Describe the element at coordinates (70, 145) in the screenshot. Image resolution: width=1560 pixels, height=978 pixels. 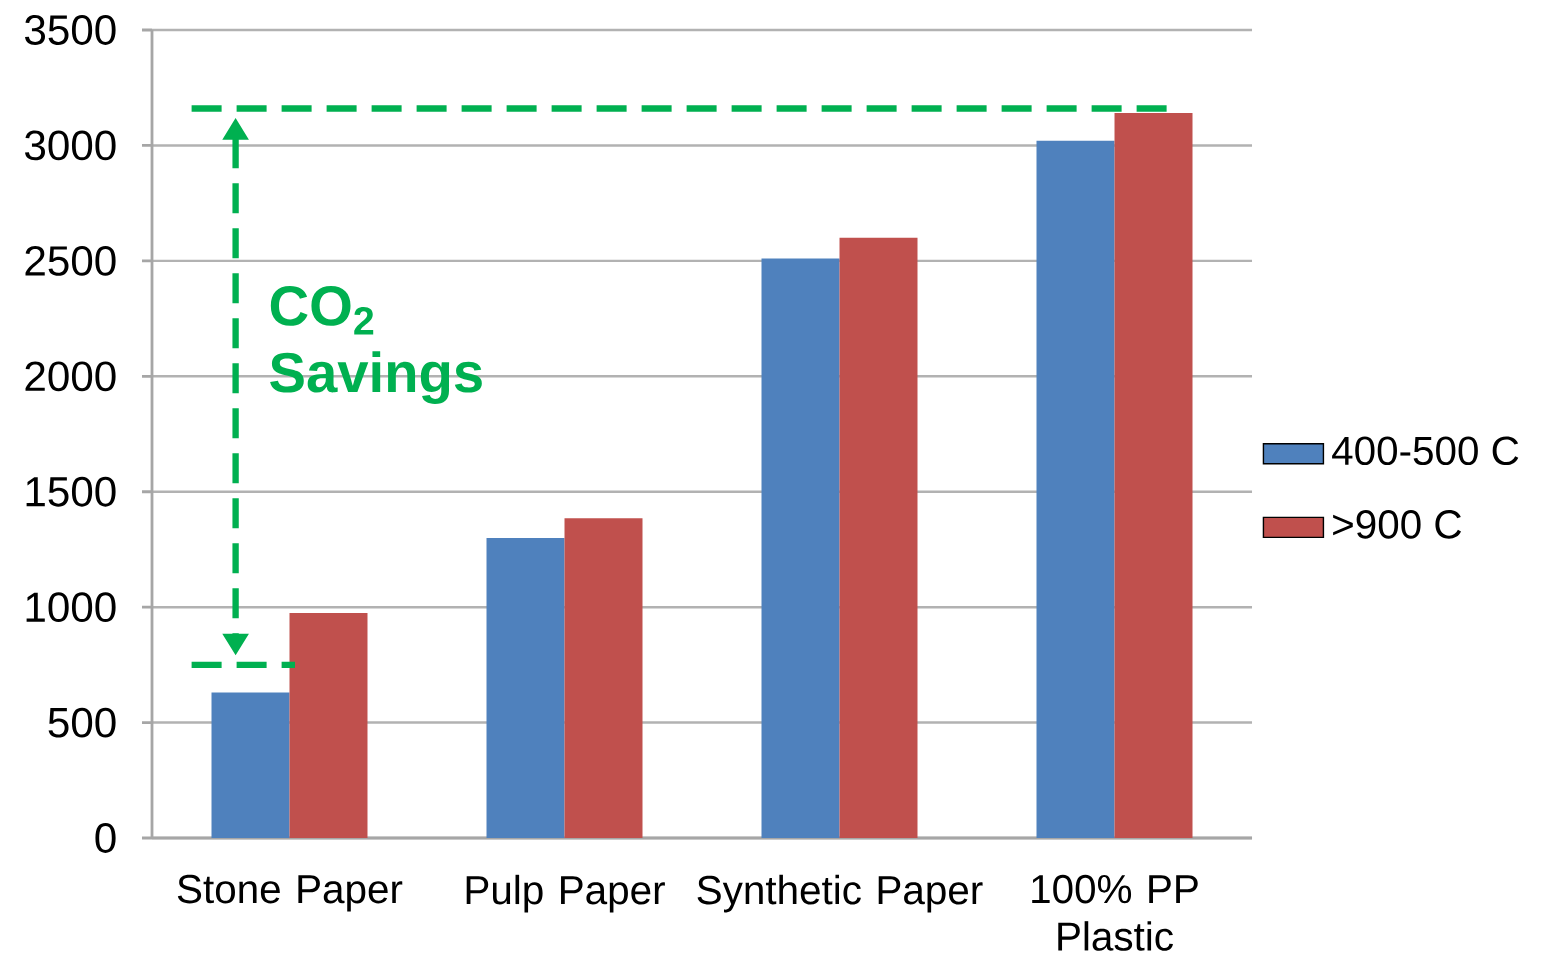
I see `y-tick-label: 3000` at that location.